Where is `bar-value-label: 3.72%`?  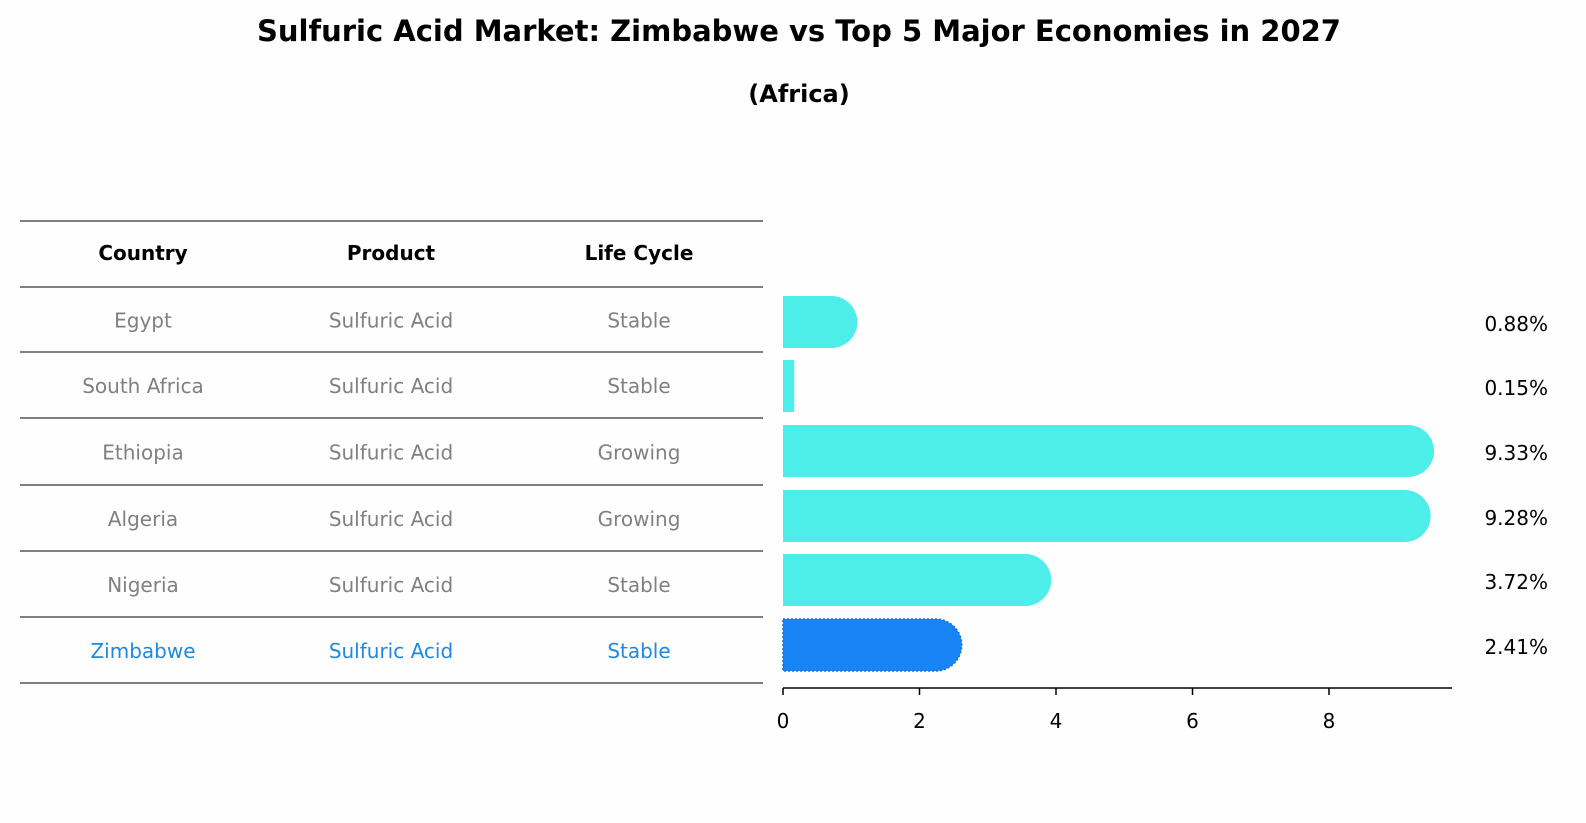 bar-value-label: 3.72% is located at coordinates (1516, 582).